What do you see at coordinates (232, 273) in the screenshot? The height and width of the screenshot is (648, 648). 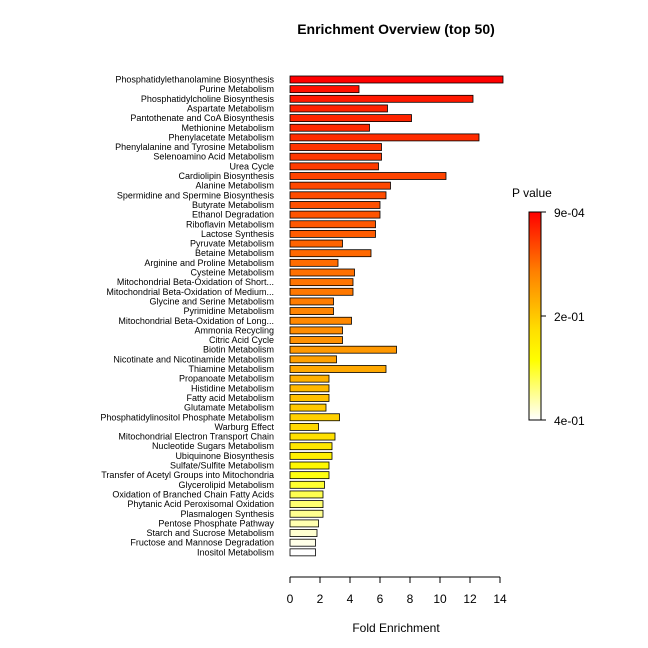 I see `category-label: Cysteine Metabolism` at bounding box center [232, 273].